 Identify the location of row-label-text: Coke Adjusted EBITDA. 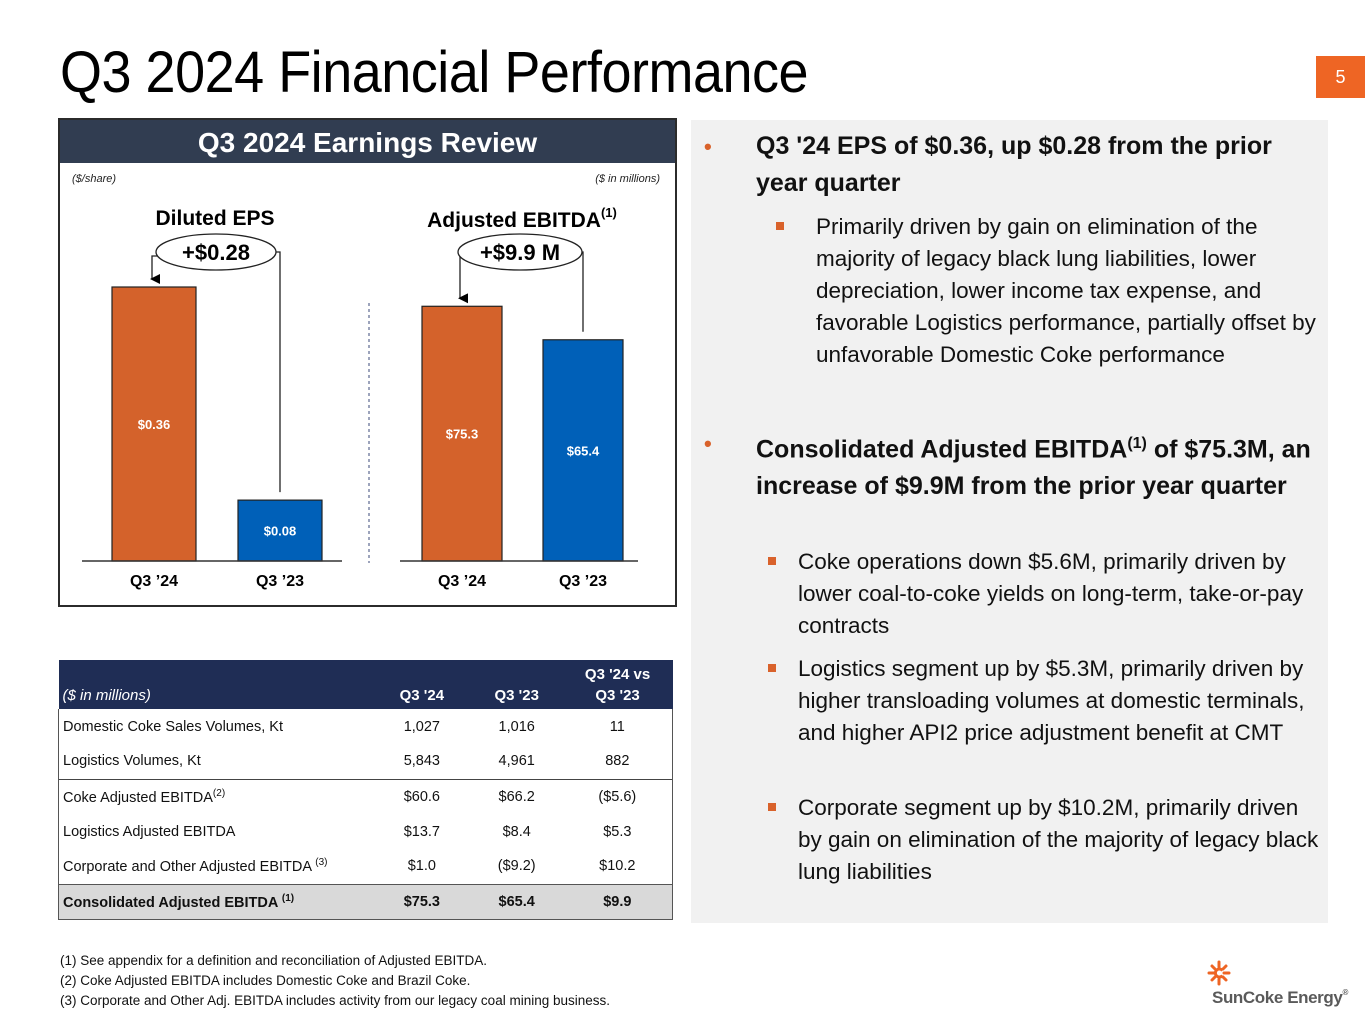
(138, 797).